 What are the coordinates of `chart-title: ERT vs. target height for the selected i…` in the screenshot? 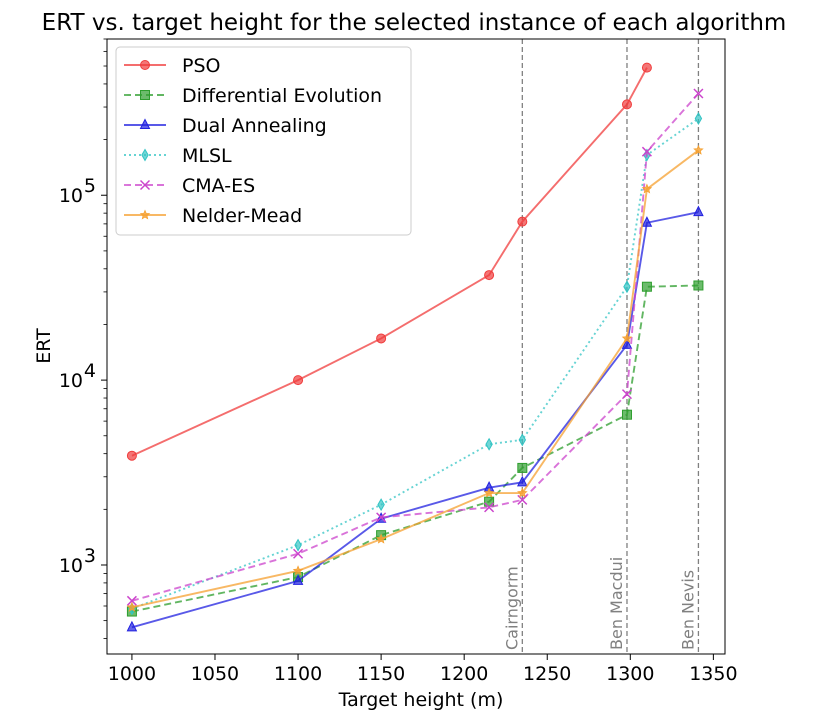 It's located at (414, 23).